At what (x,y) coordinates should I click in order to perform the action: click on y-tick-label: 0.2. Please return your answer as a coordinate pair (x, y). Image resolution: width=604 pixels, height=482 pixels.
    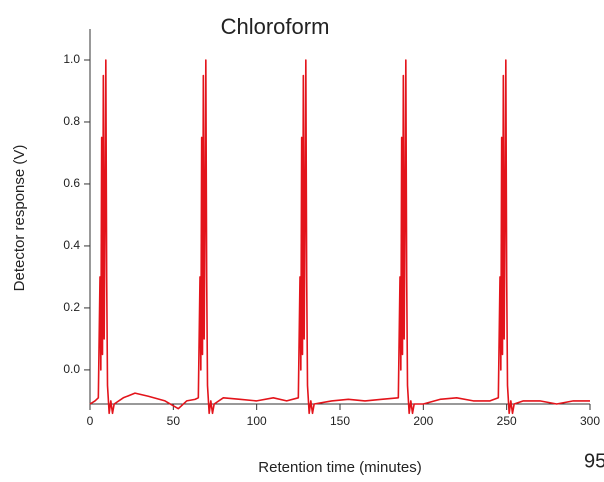
    Looking at the image, I should click on (71, 307).